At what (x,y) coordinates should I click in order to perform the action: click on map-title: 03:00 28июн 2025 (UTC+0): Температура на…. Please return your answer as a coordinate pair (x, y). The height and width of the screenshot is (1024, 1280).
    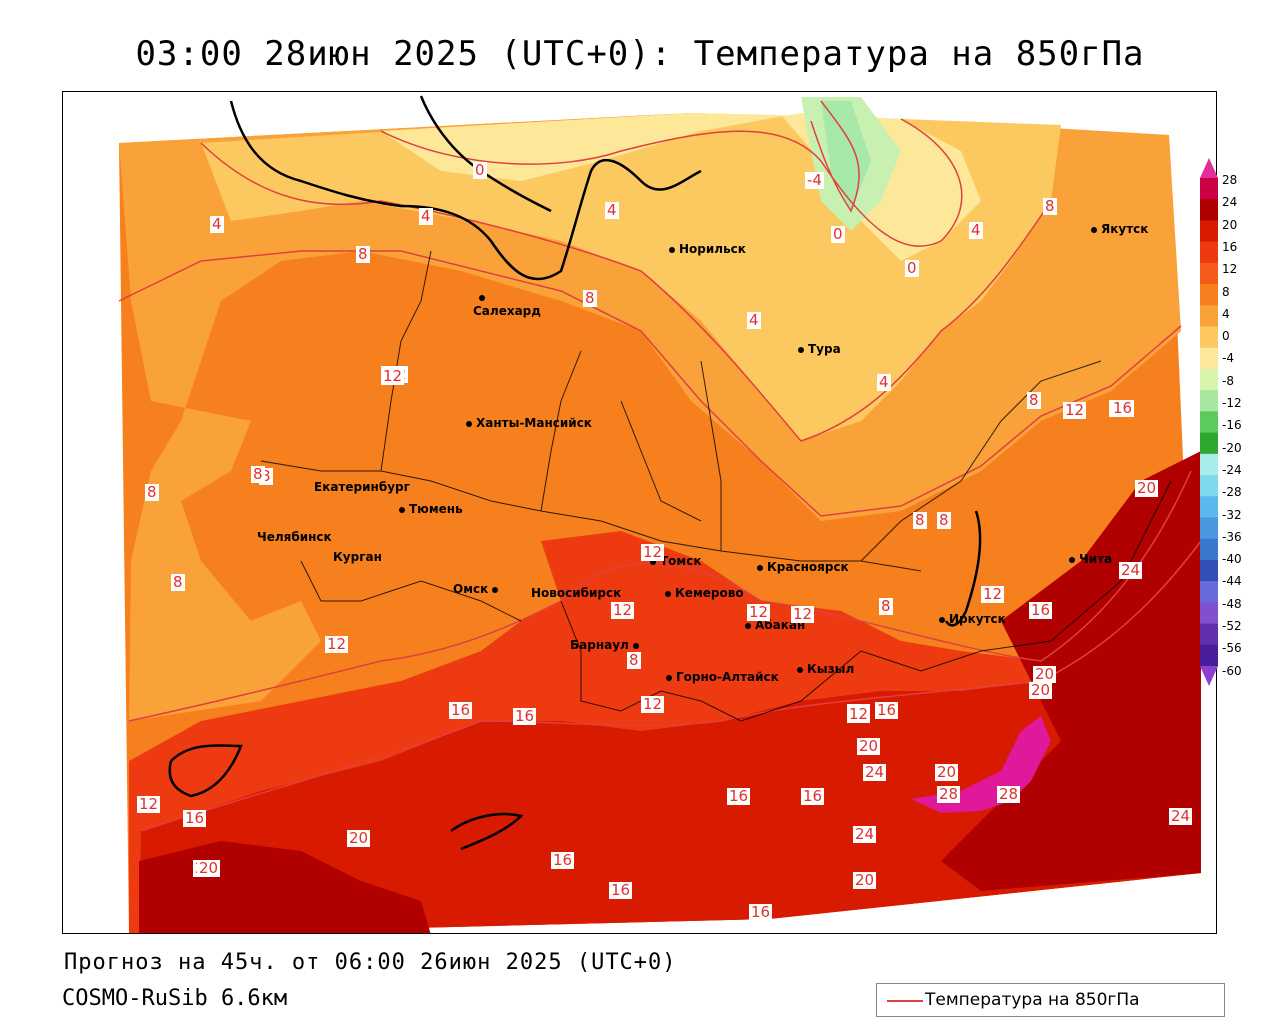
    Looking at the image, I should click on (640, 54).